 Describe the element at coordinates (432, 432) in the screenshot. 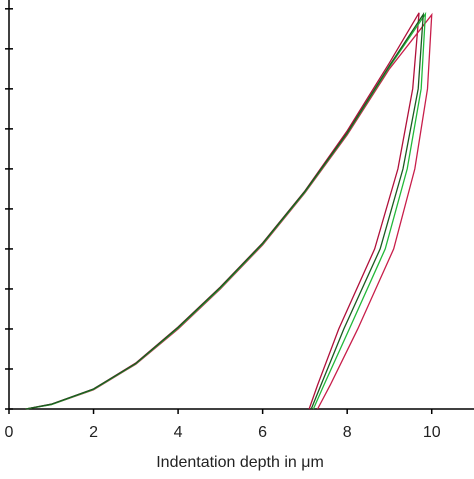

I see `x-tick-label: 10` at that location.